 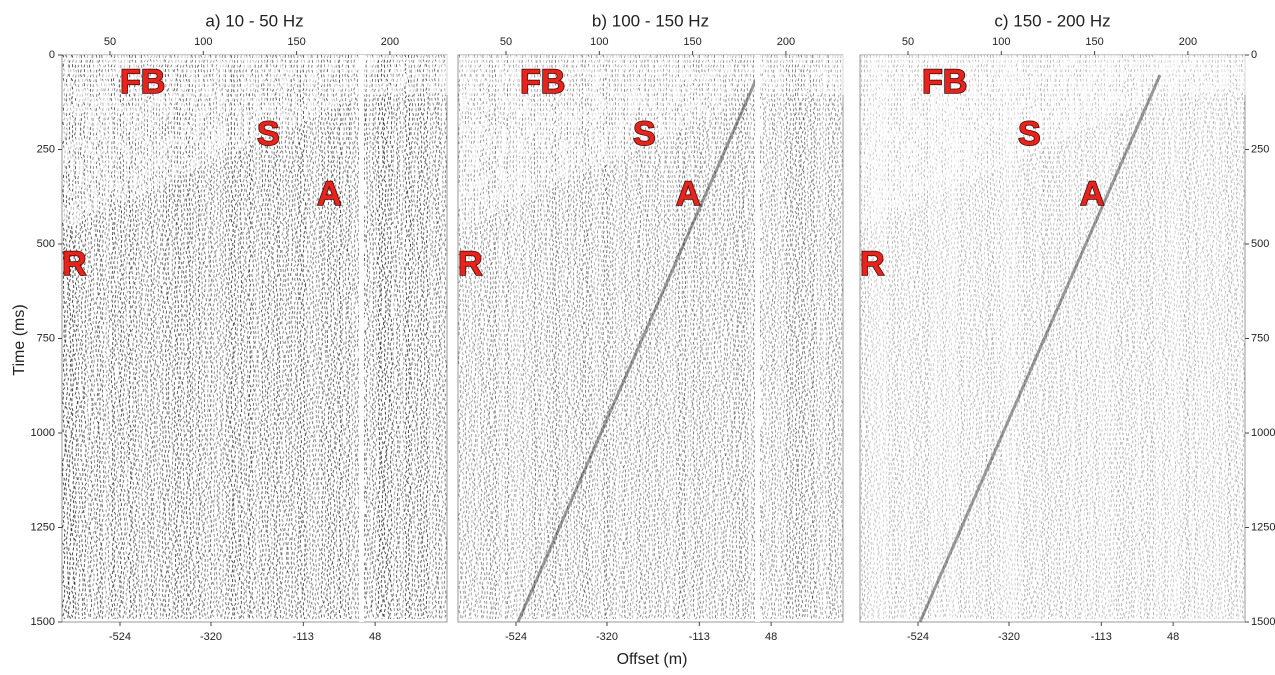 What do you see at coordinates (110, 42) in the screenshot?
I see `top-tick-label: 50` at bounding box center [110, 42].